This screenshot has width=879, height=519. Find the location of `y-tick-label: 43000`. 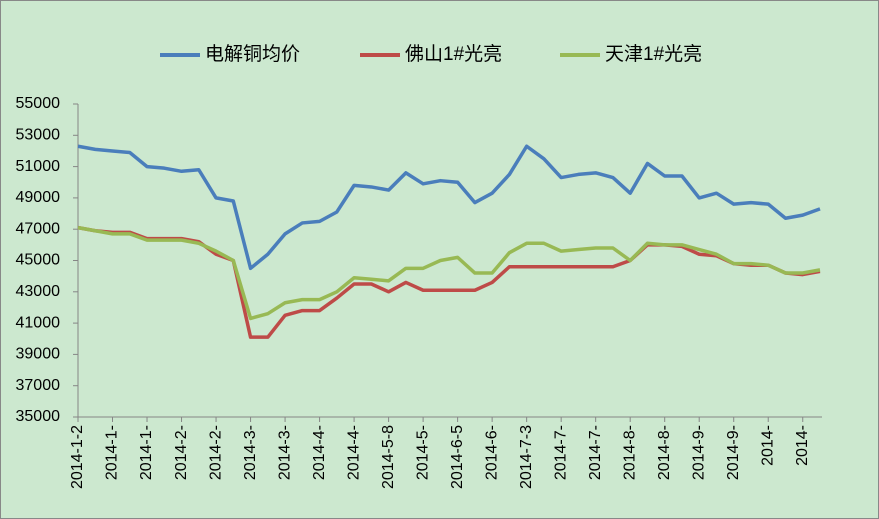

y-tick-label: 43000 is located at coordinates (38, 291).